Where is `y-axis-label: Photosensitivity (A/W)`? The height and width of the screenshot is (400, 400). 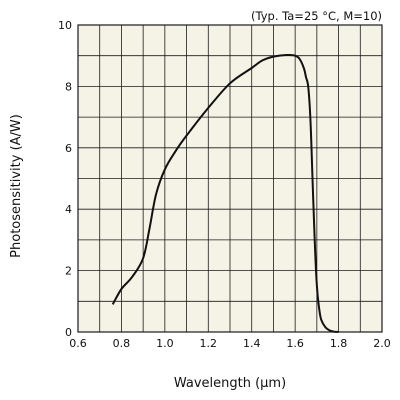
y-axis-label: Photosensitivity (A/W) is located at coordinates (16, 186).